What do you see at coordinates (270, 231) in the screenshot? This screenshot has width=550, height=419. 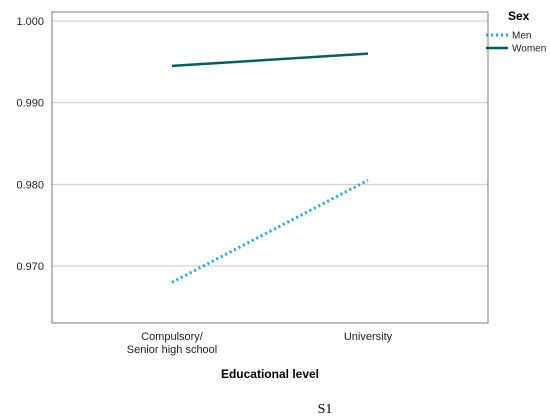 I see `series-line-men` at bounding box center [270, 231].